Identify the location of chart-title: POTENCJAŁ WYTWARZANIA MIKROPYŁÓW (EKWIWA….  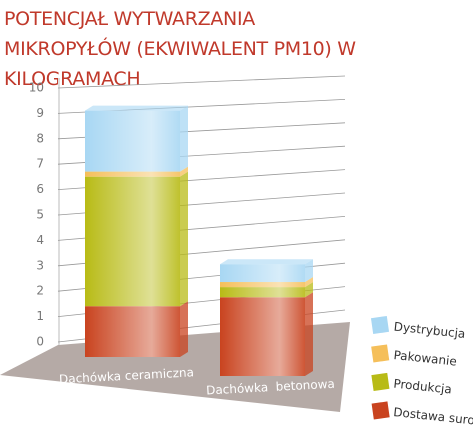
(180, 49).